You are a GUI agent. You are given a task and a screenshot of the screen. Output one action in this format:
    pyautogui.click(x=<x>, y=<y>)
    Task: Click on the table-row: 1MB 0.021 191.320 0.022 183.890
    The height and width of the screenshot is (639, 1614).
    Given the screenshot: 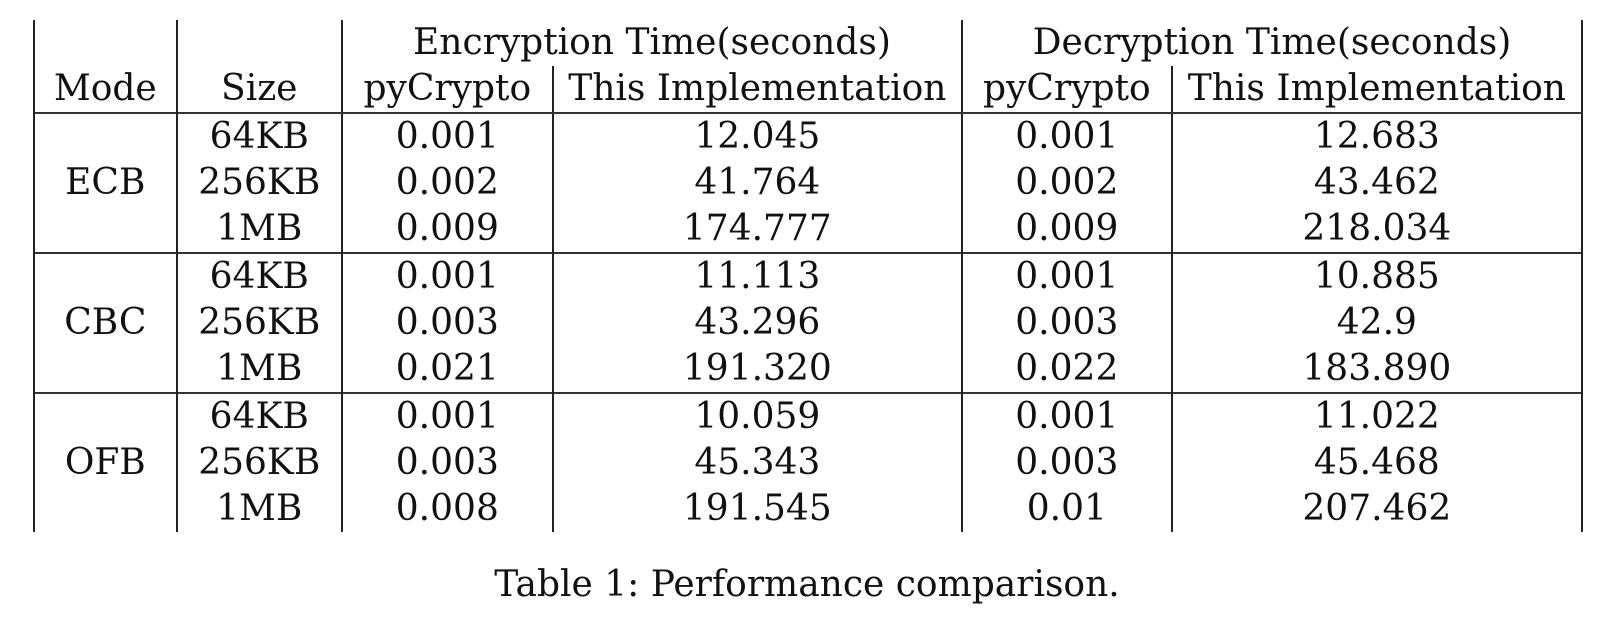 What is the action you would take?
    pyautogui.click(x=809, y=369)
    